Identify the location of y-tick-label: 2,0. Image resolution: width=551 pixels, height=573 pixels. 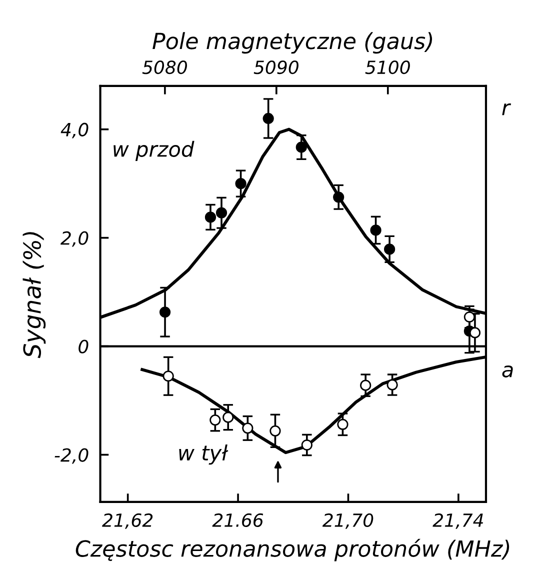
(74, 239).